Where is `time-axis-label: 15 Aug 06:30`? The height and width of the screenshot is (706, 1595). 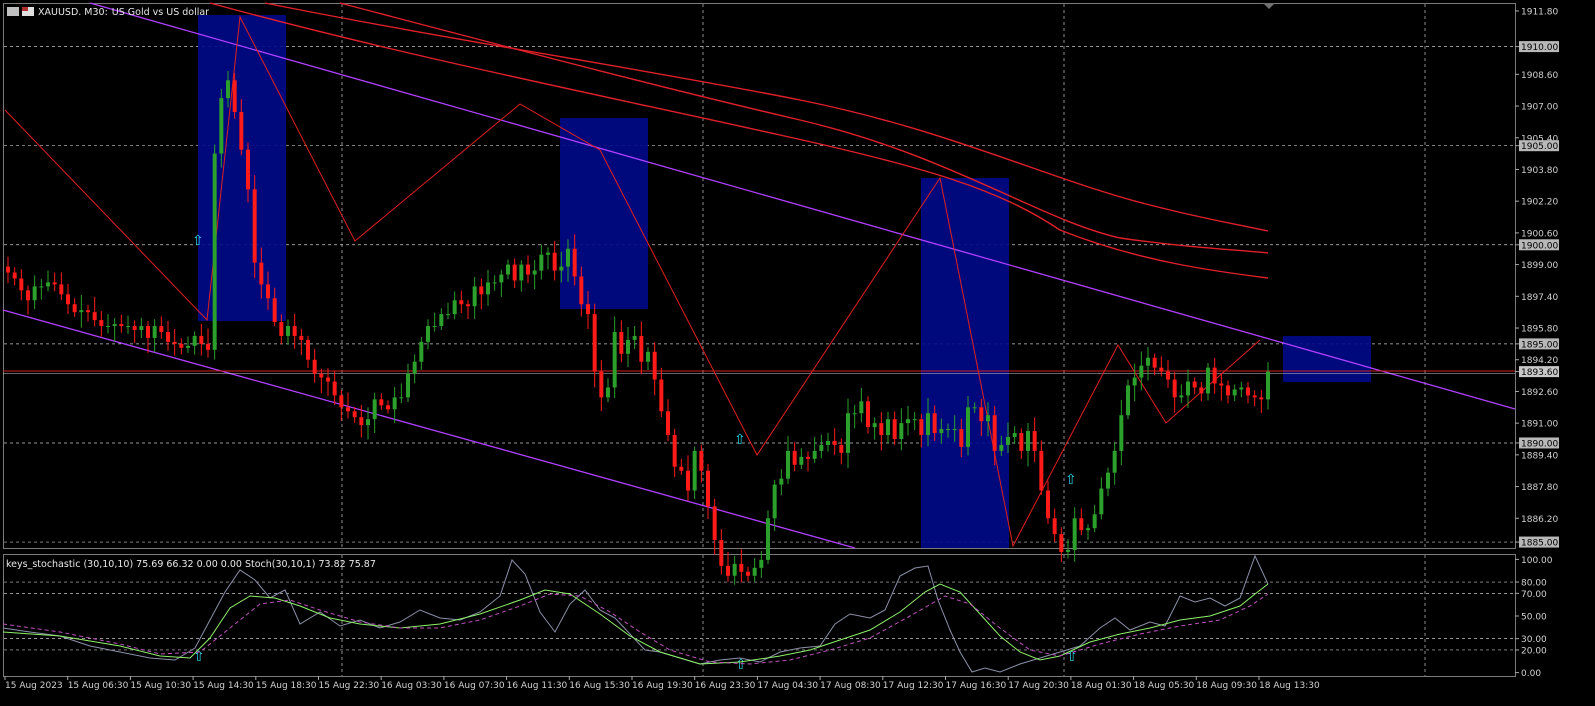 time-axis-label: 15 Aug 06:30 is located at coordinates (98, 686).